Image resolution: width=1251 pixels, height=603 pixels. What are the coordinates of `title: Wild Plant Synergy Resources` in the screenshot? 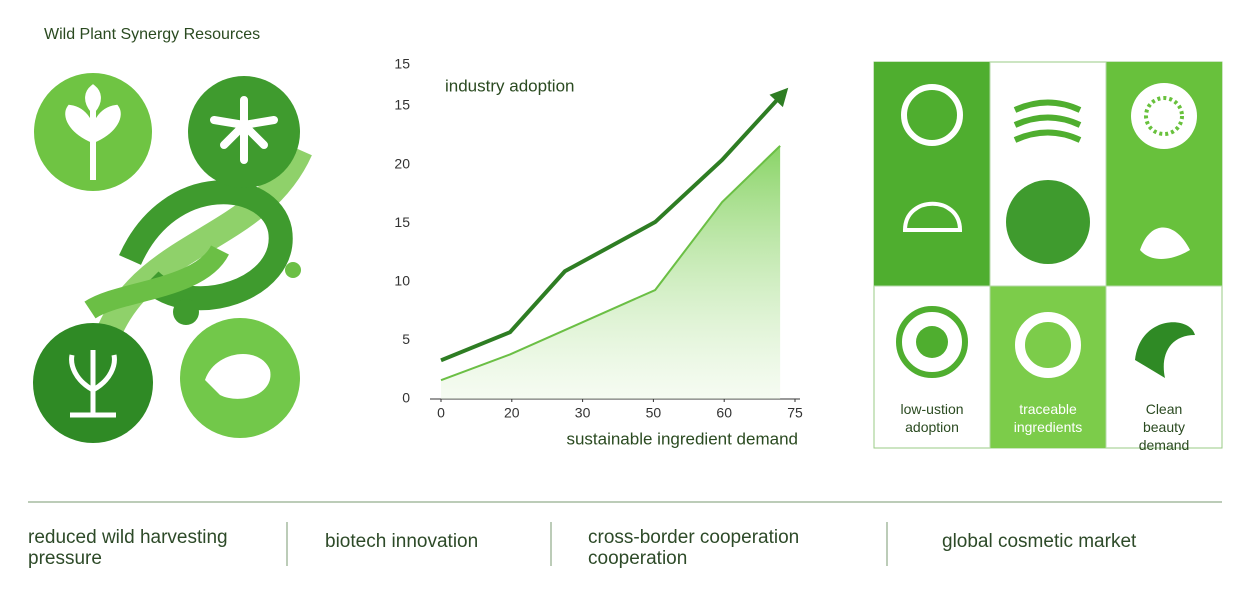 It's located at (152, 34).